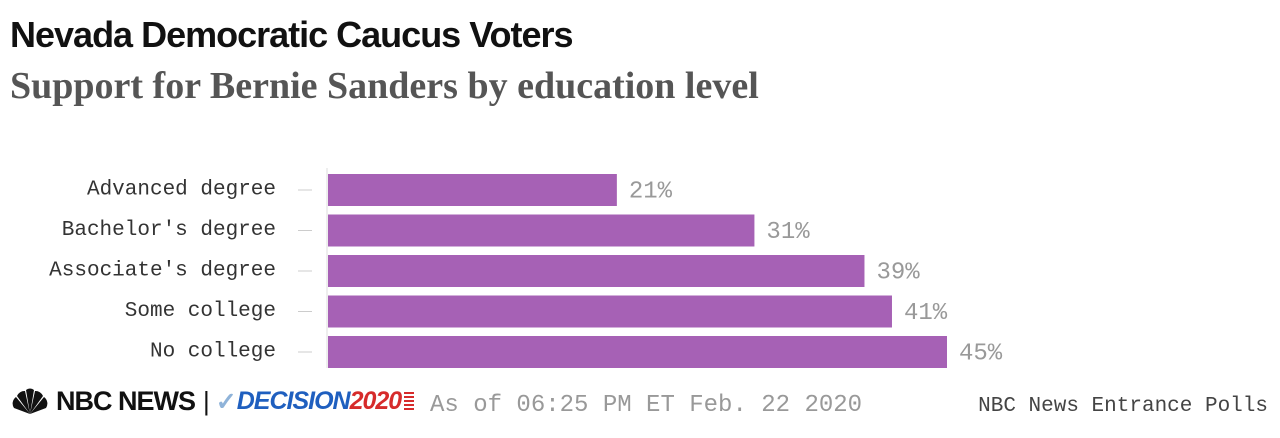 The height and width of the screenshot is (438, 1280). I want to click on category-label: No college, so click(213, 352).